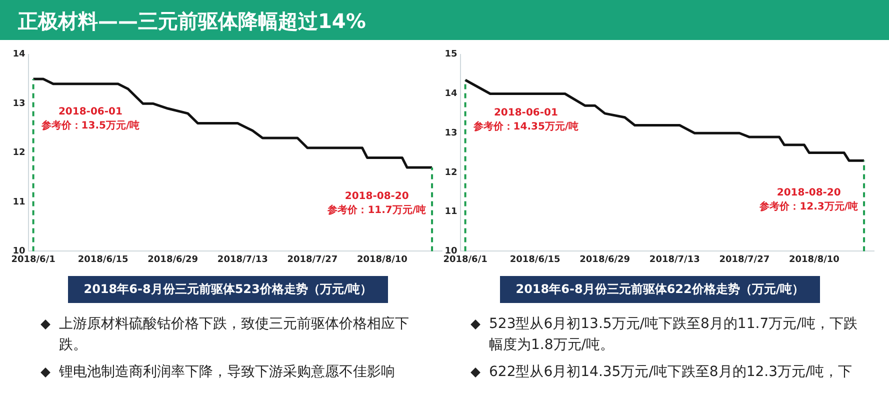 This screenshot has height=400, width=889. Describe the element at coordinates (228, 289) in the screenshot. I see `text: 2018年6-8月份三元前驱体523价格走势（万元/吨）` at that location.